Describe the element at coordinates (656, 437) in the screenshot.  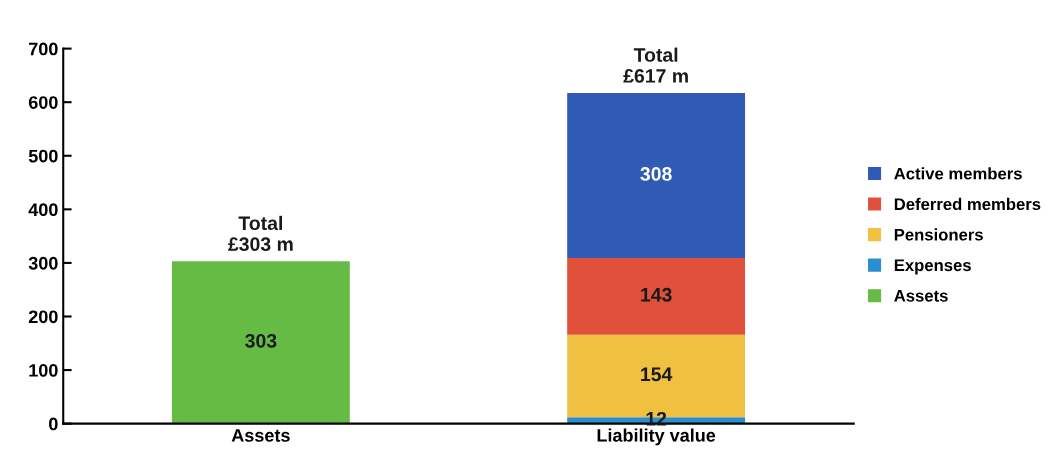
I see `x-tick-label: Liability value` at that location.